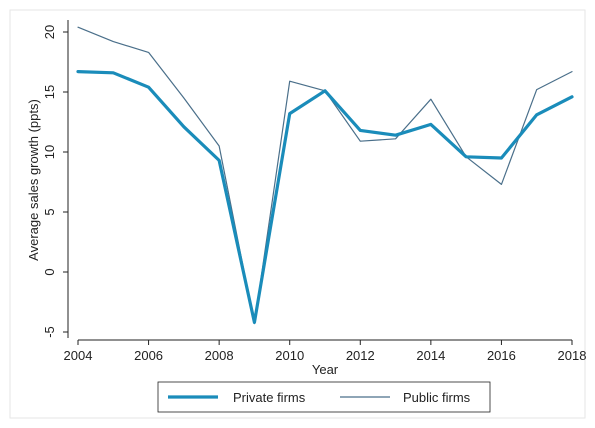 The height and width of the screenshot is (428, 595). What do you see at coordinates (430, 355) in the screenshot?
I see `x-tick-label: 2014` at bounding box center [430, 355].